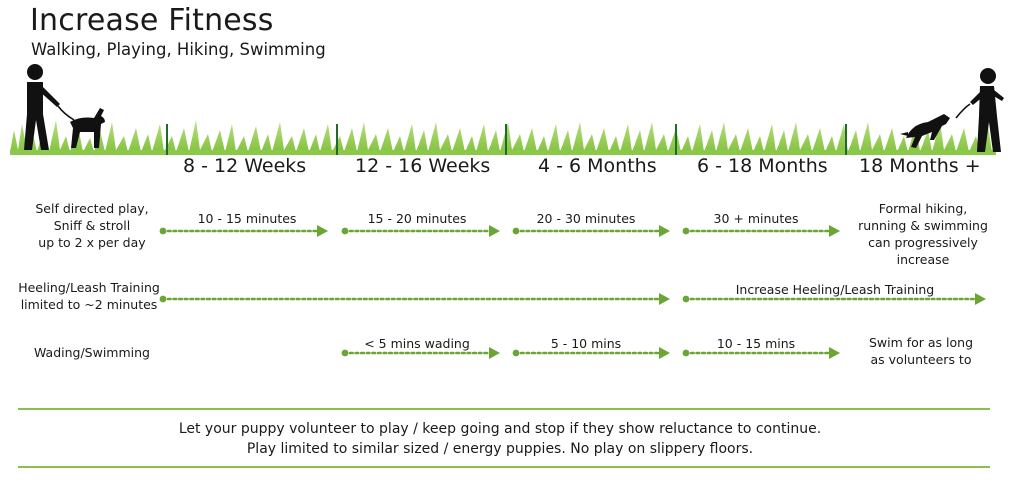 Image resolution: width=1024 pixels, height=481 pixels. What do you see at coordinates (586, 218) in the screenshot?
I see `play-segment-label-3: 20 - 30 minutes` at bounding box center [586, 218].